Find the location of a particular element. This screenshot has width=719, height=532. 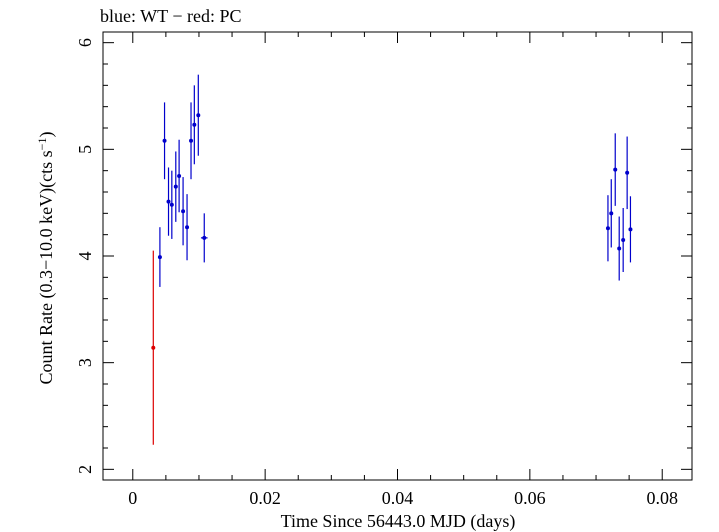

y-tick-label: 4 is located at coordinates (85, 256).